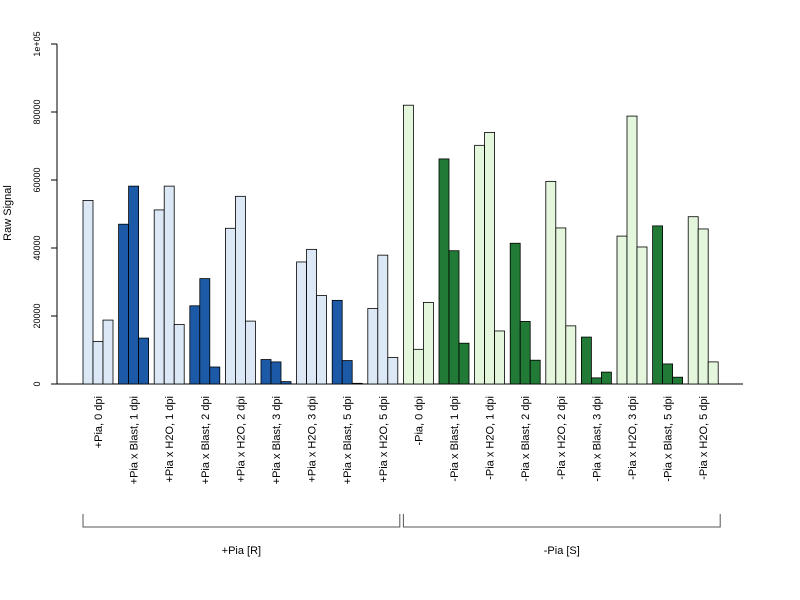 This screenshot has height=600, width=800. I want to click on category-label: -Pia, 0 dpi, so click(419, 421).